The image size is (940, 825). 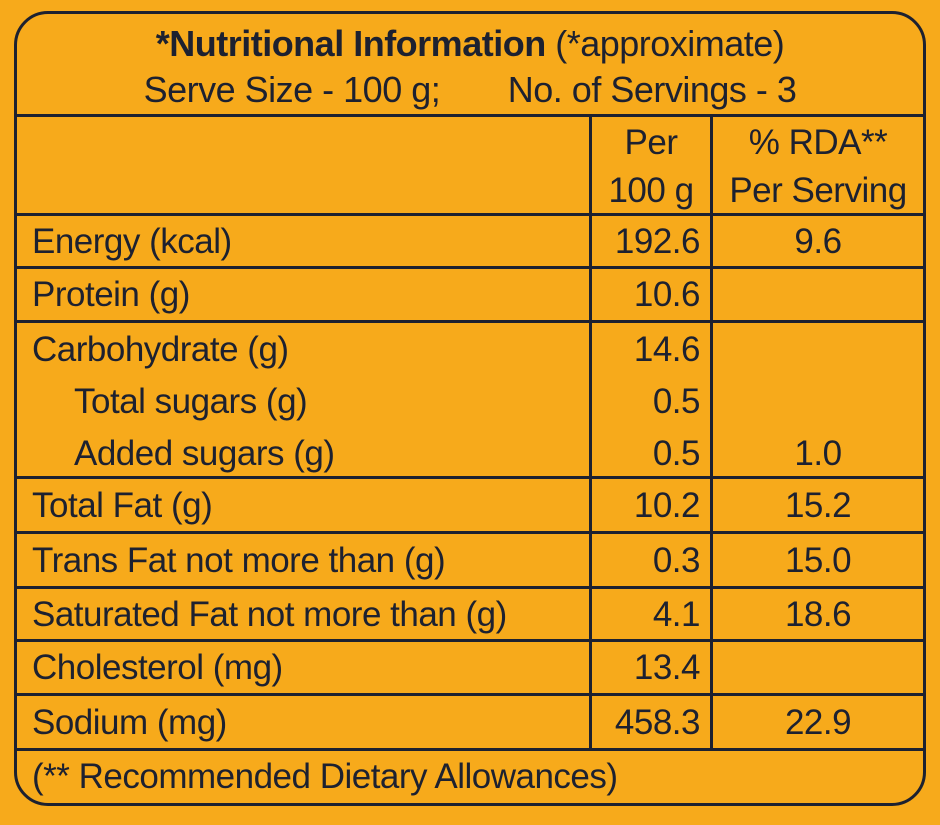 I want to click on nutrient-name: Carbohydrate (g), so click(x=160, y=349).